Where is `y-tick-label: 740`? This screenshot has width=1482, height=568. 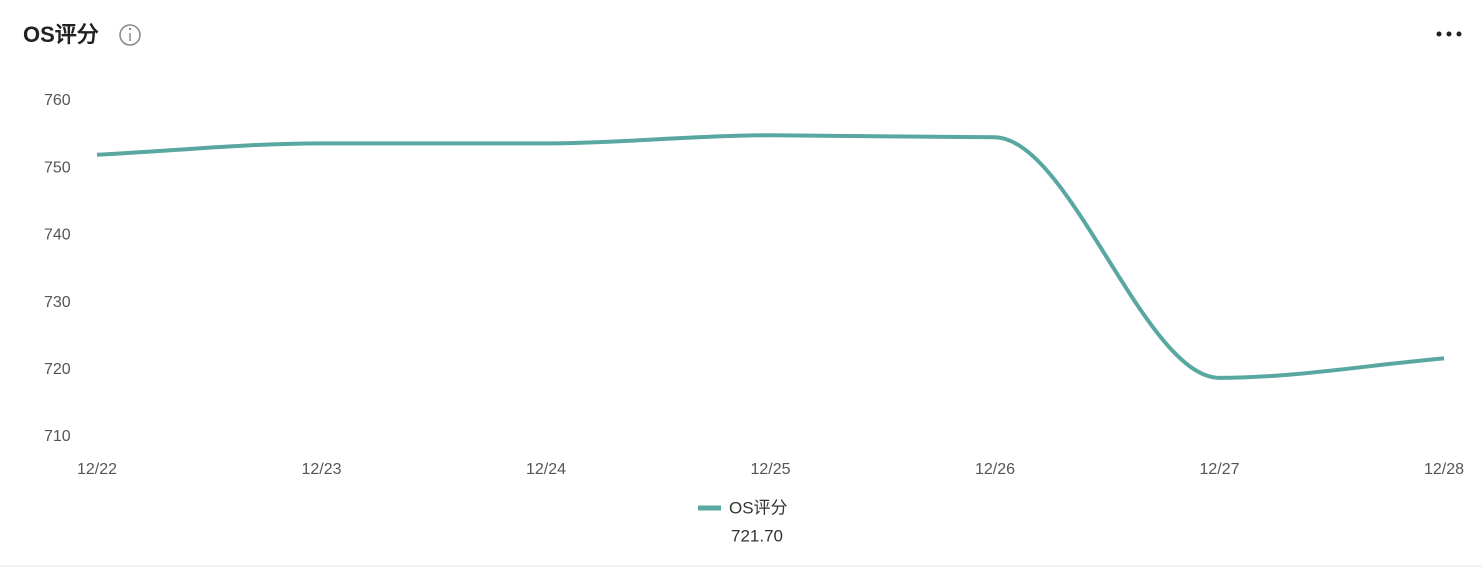
y-tick-label: 740 is located at coordinates (57, 235).